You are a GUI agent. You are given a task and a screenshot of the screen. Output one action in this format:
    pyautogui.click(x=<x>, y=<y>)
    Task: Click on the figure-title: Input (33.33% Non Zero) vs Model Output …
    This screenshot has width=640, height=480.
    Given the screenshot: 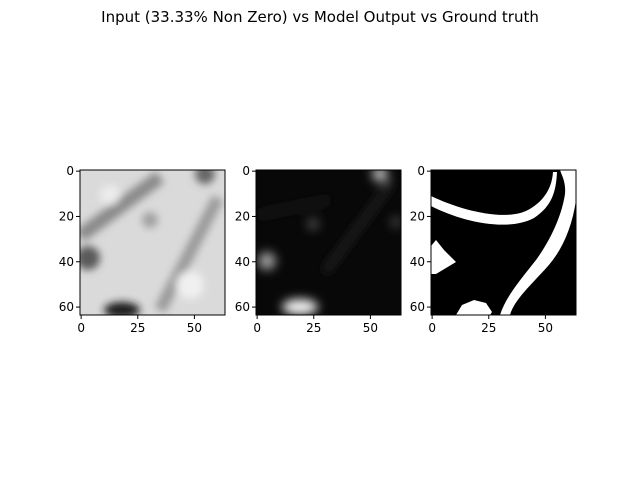 What is the action you would take?
    pyautogui.click(x=320, y=17)
    